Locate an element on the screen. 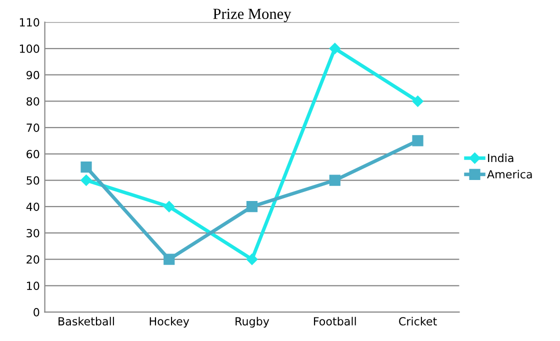  y-tick-label: 10 is located at coordinates (33, 286).